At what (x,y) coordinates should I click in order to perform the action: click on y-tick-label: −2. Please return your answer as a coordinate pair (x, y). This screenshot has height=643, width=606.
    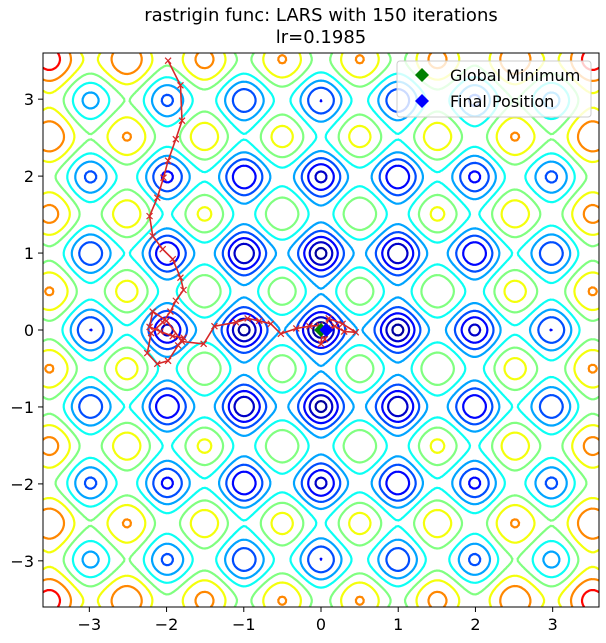
    Looking at the image, I should click on (22, 484).